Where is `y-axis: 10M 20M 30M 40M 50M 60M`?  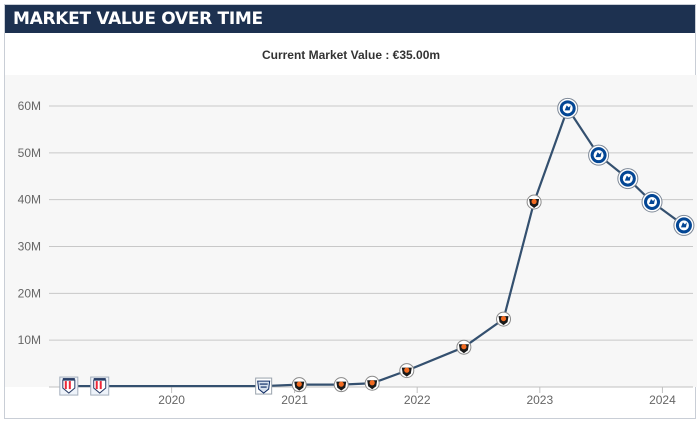
y-axis: 10M 20M 30M 40M 50M 60M is located at coordinates (29, 223).